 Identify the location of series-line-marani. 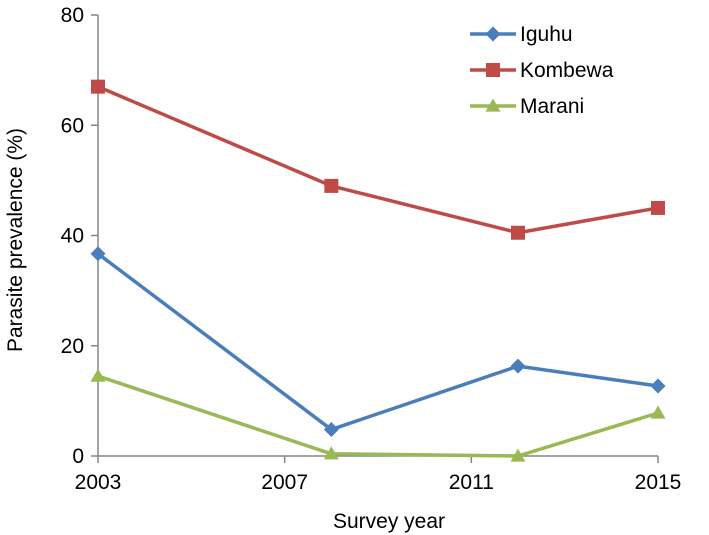
(378, 416).